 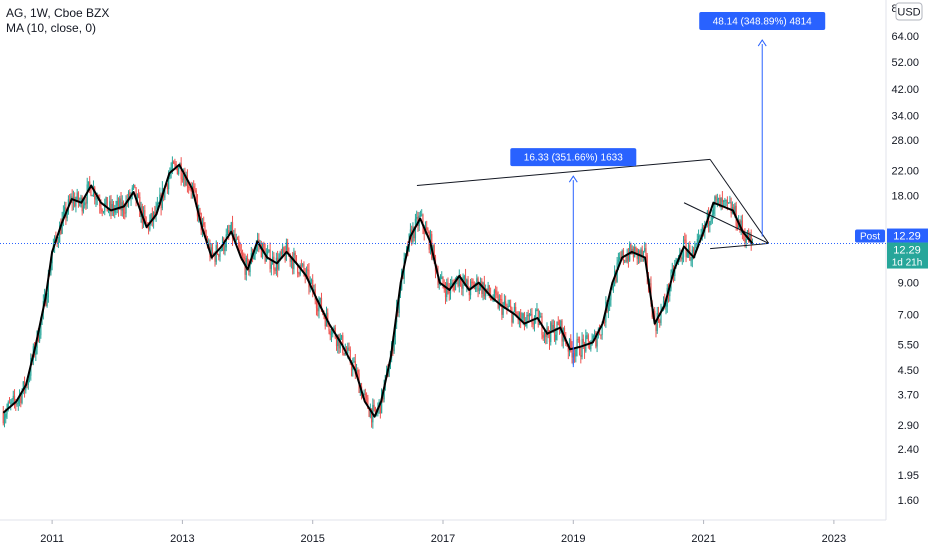 What do you see at coordinates (563, 172) in the screenshot?
I see `channel-top-line` at bounding box center [563, 172].